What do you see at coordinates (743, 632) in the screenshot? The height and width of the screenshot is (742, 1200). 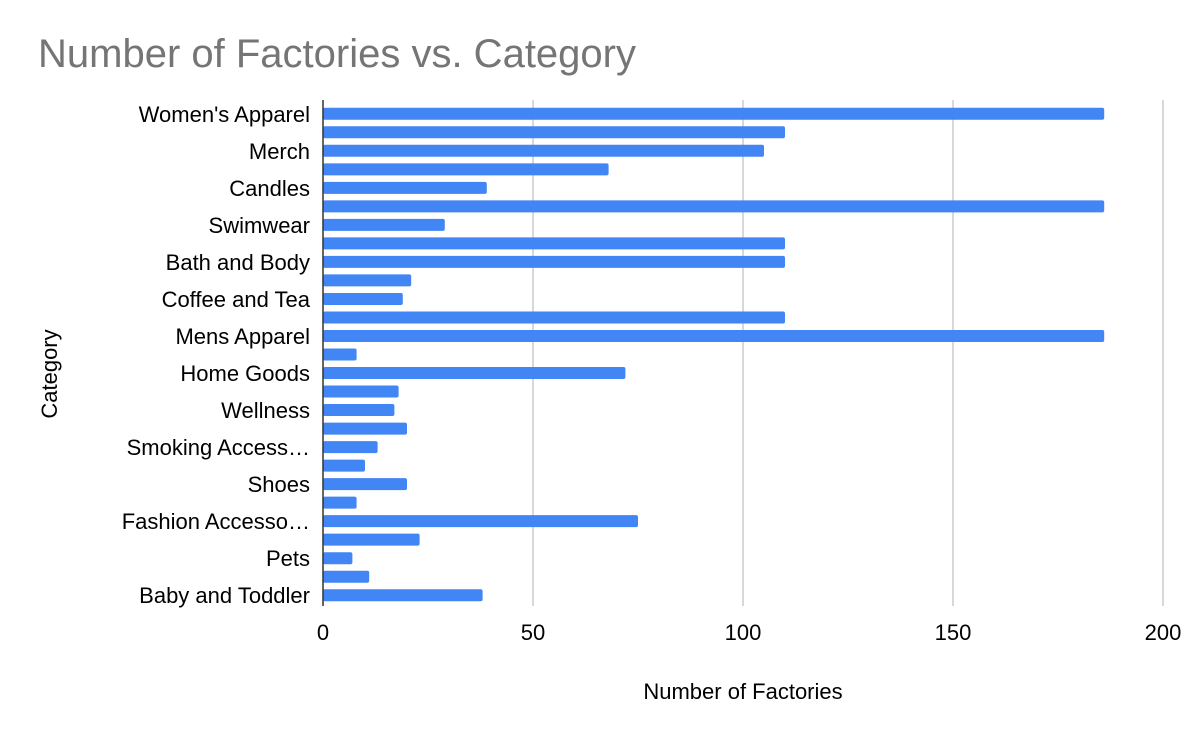 I see `x-tick-label: 100` at bounding box center [743, 632].